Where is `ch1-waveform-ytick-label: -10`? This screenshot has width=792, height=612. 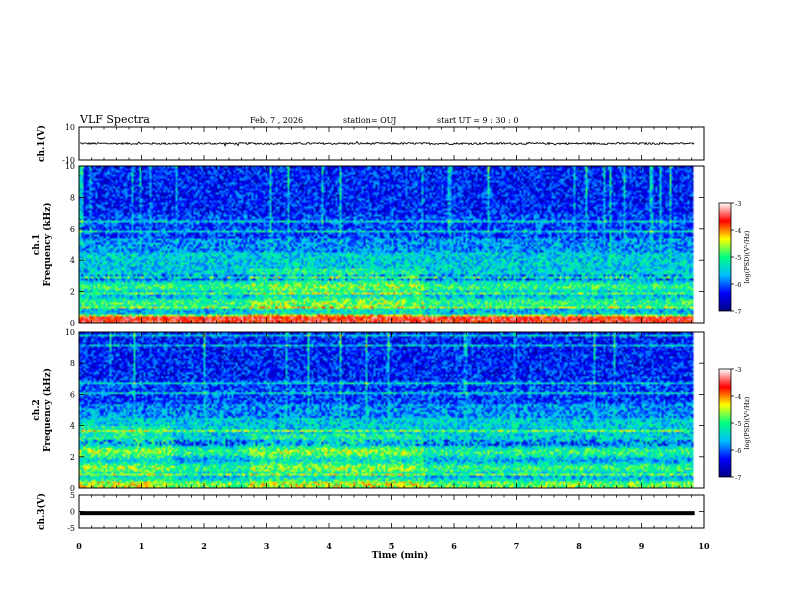 ch1-waveform-ytick-label: -10 is located at coordinates (68, 160).